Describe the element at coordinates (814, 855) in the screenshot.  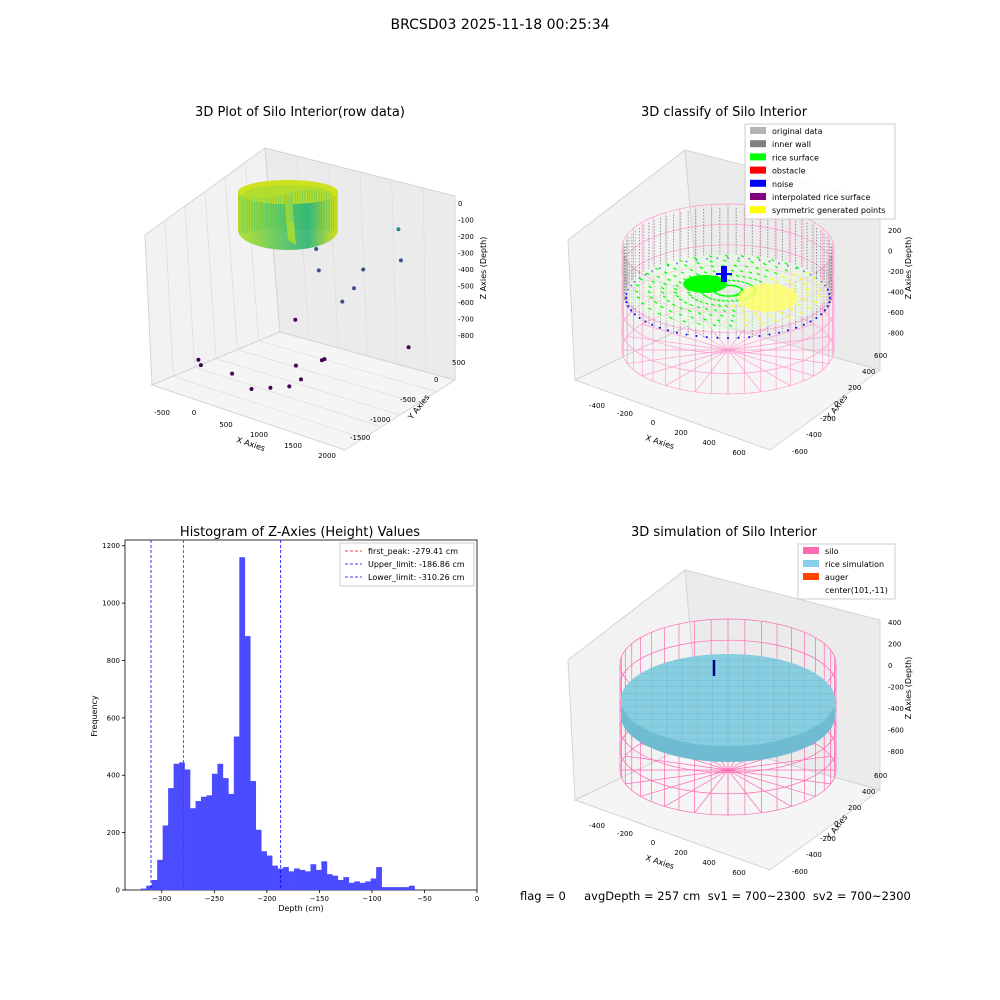
I see `sim-y-tick: -400` at that location.